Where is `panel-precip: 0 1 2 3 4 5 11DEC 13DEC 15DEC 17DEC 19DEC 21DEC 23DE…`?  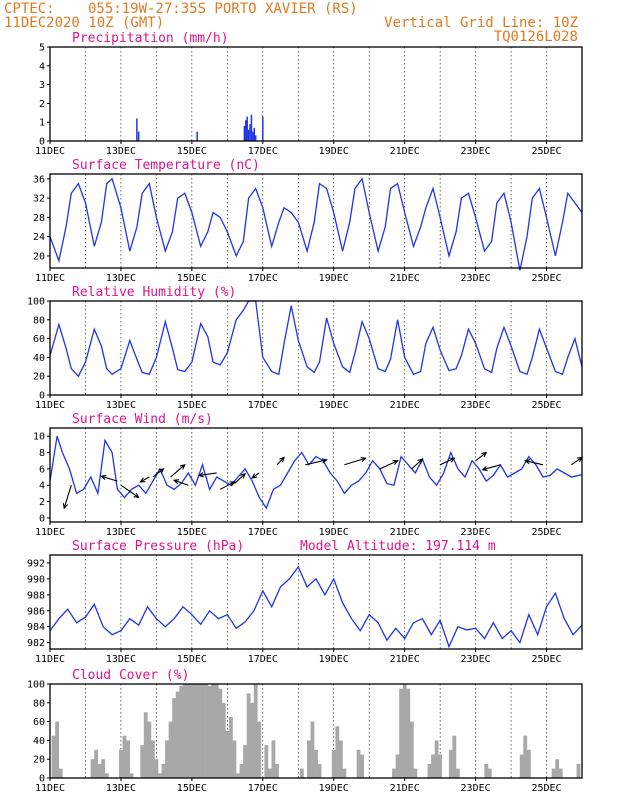 panel-precip: 0 1 2 3 4 5 11DEC 13DEC 15DEC 17DEC 19DEC 21DEC 23DE… is located at coordinates (309, 94).